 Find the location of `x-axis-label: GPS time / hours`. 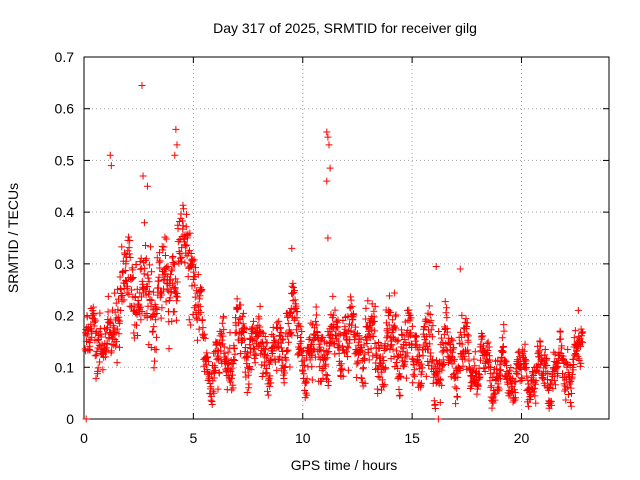

x-axis-label: GPS time / hours is located at coordinates (344, 465).